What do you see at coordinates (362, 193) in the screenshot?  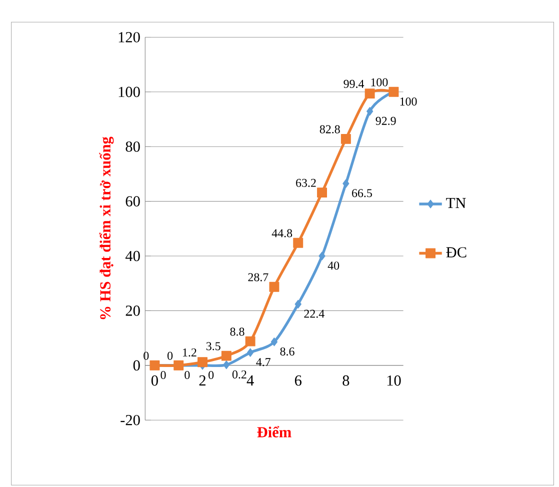 I see `data-label: 66.5` at bounding box center [362, 193].